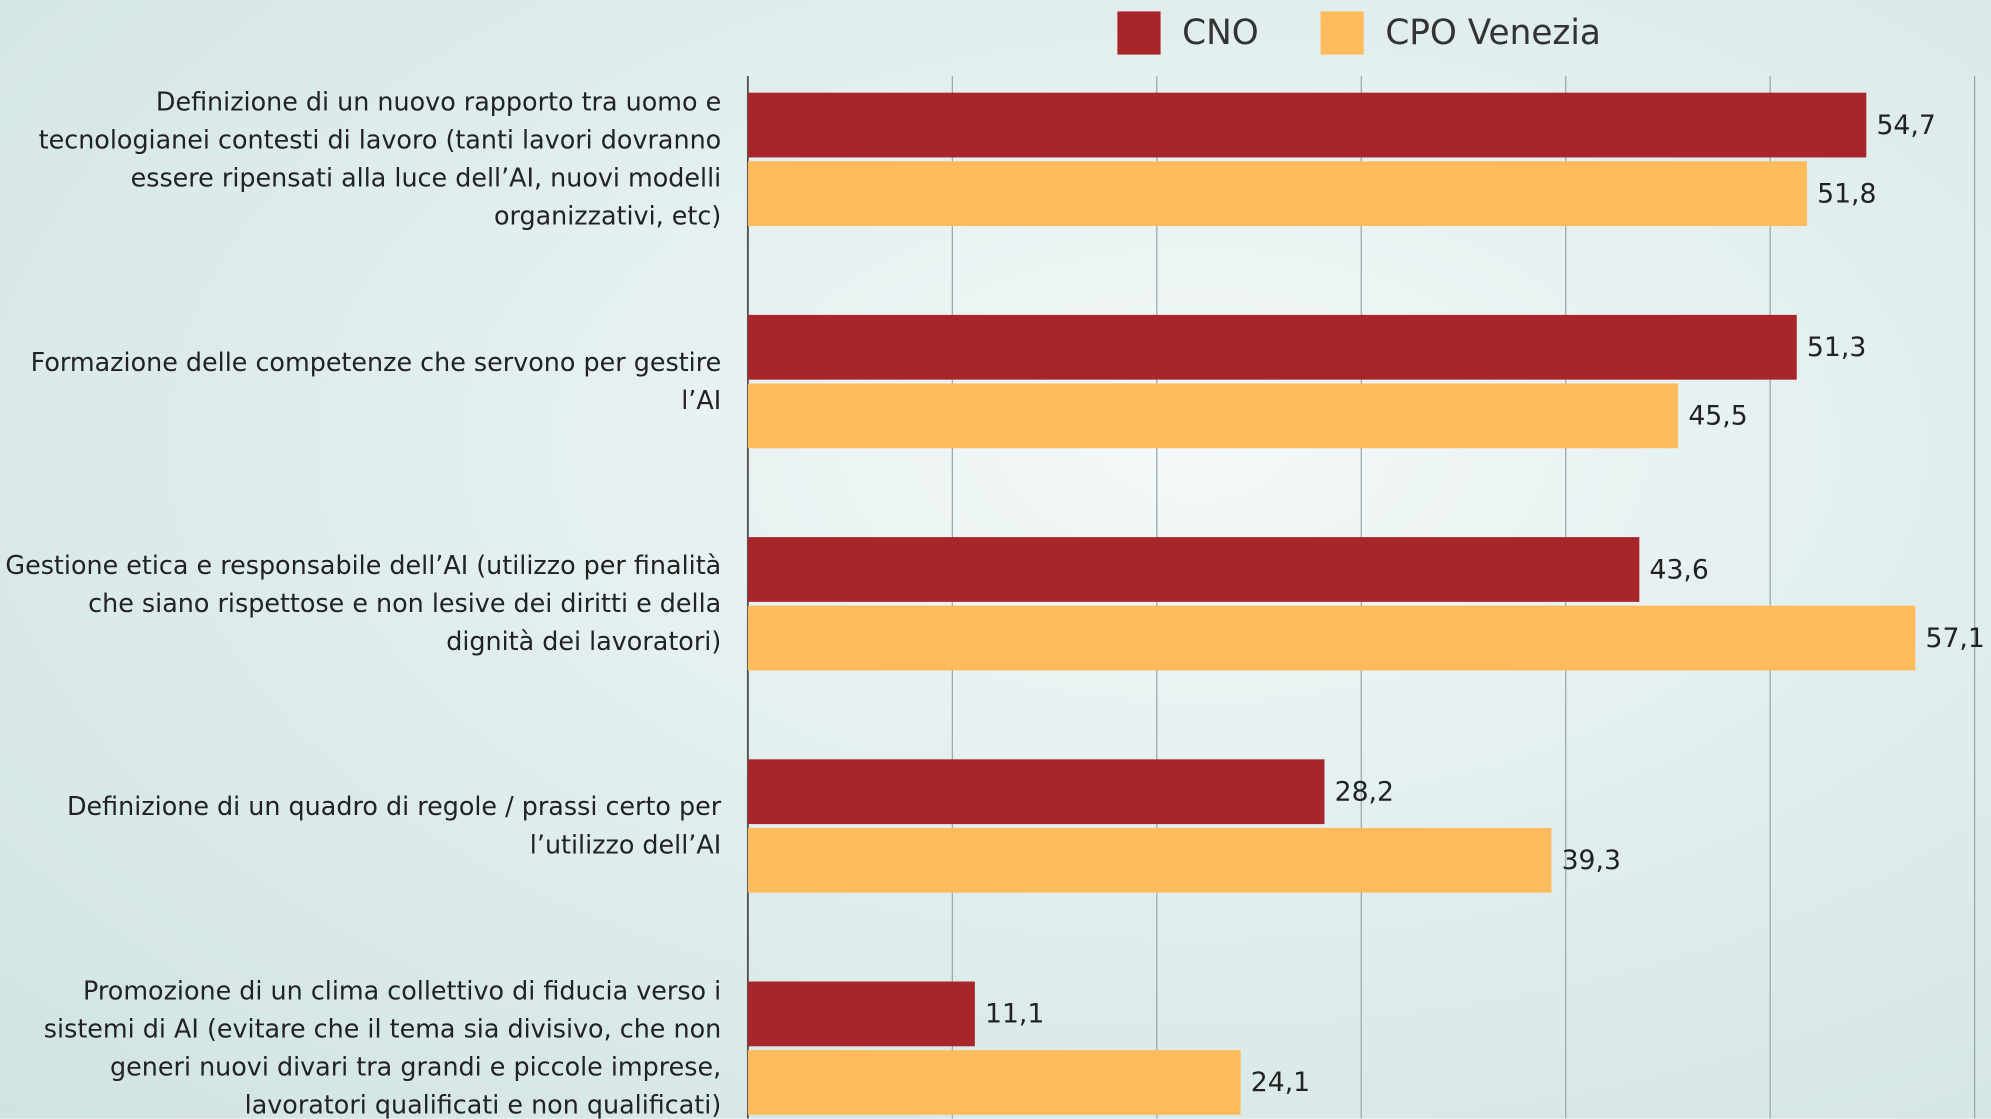 The image size is (1991, 1119). Describe the element at coordinates (1678, 569) in the screenshot. I see `value-label: 43,6` at that location.